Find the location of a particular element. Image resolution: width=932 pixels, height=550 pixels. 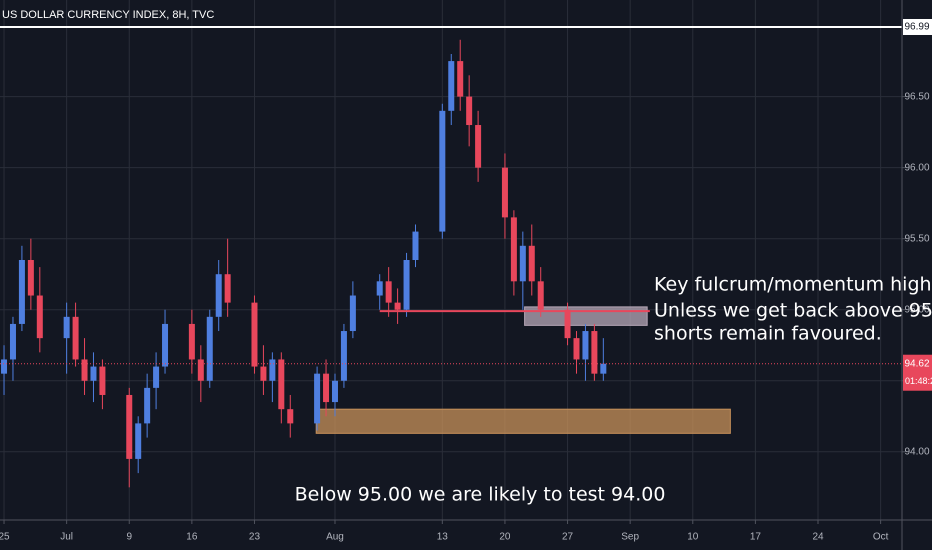

annotation: Below 95.00 we are likely to test 94.00 is located at coordinates (480, 495).